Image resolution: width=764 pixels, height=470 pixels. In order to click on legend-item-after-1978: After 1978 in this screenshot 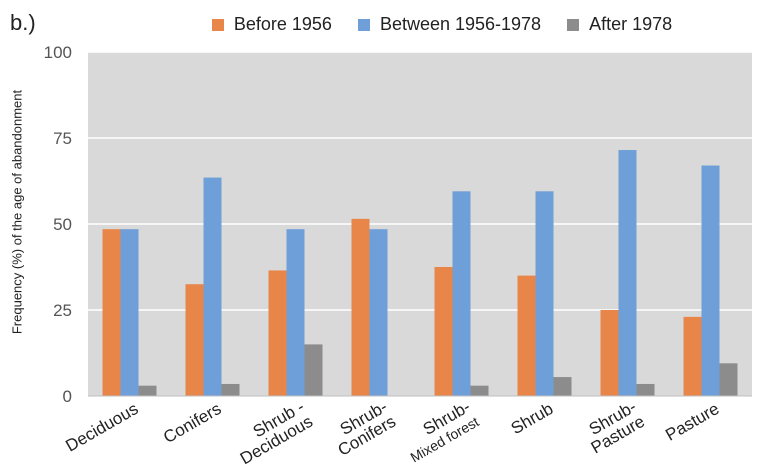, I will do `click(619, 24)`.